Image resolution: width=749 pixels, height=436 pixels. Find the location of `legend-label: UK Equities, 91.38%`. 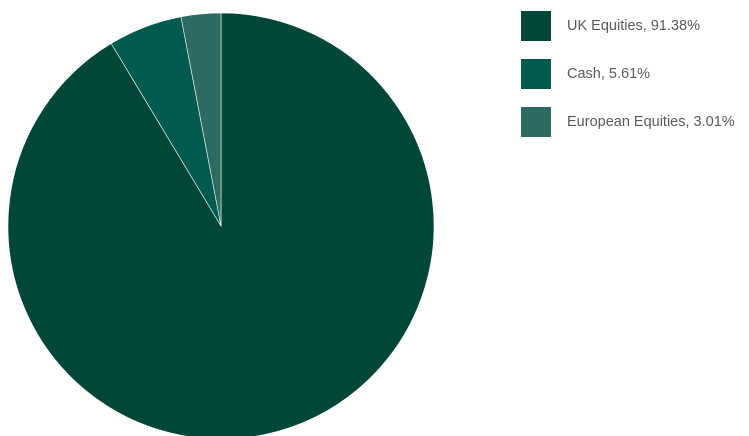

legend-label: UK Equities, 91.38% is located at coordinates (633, 26).